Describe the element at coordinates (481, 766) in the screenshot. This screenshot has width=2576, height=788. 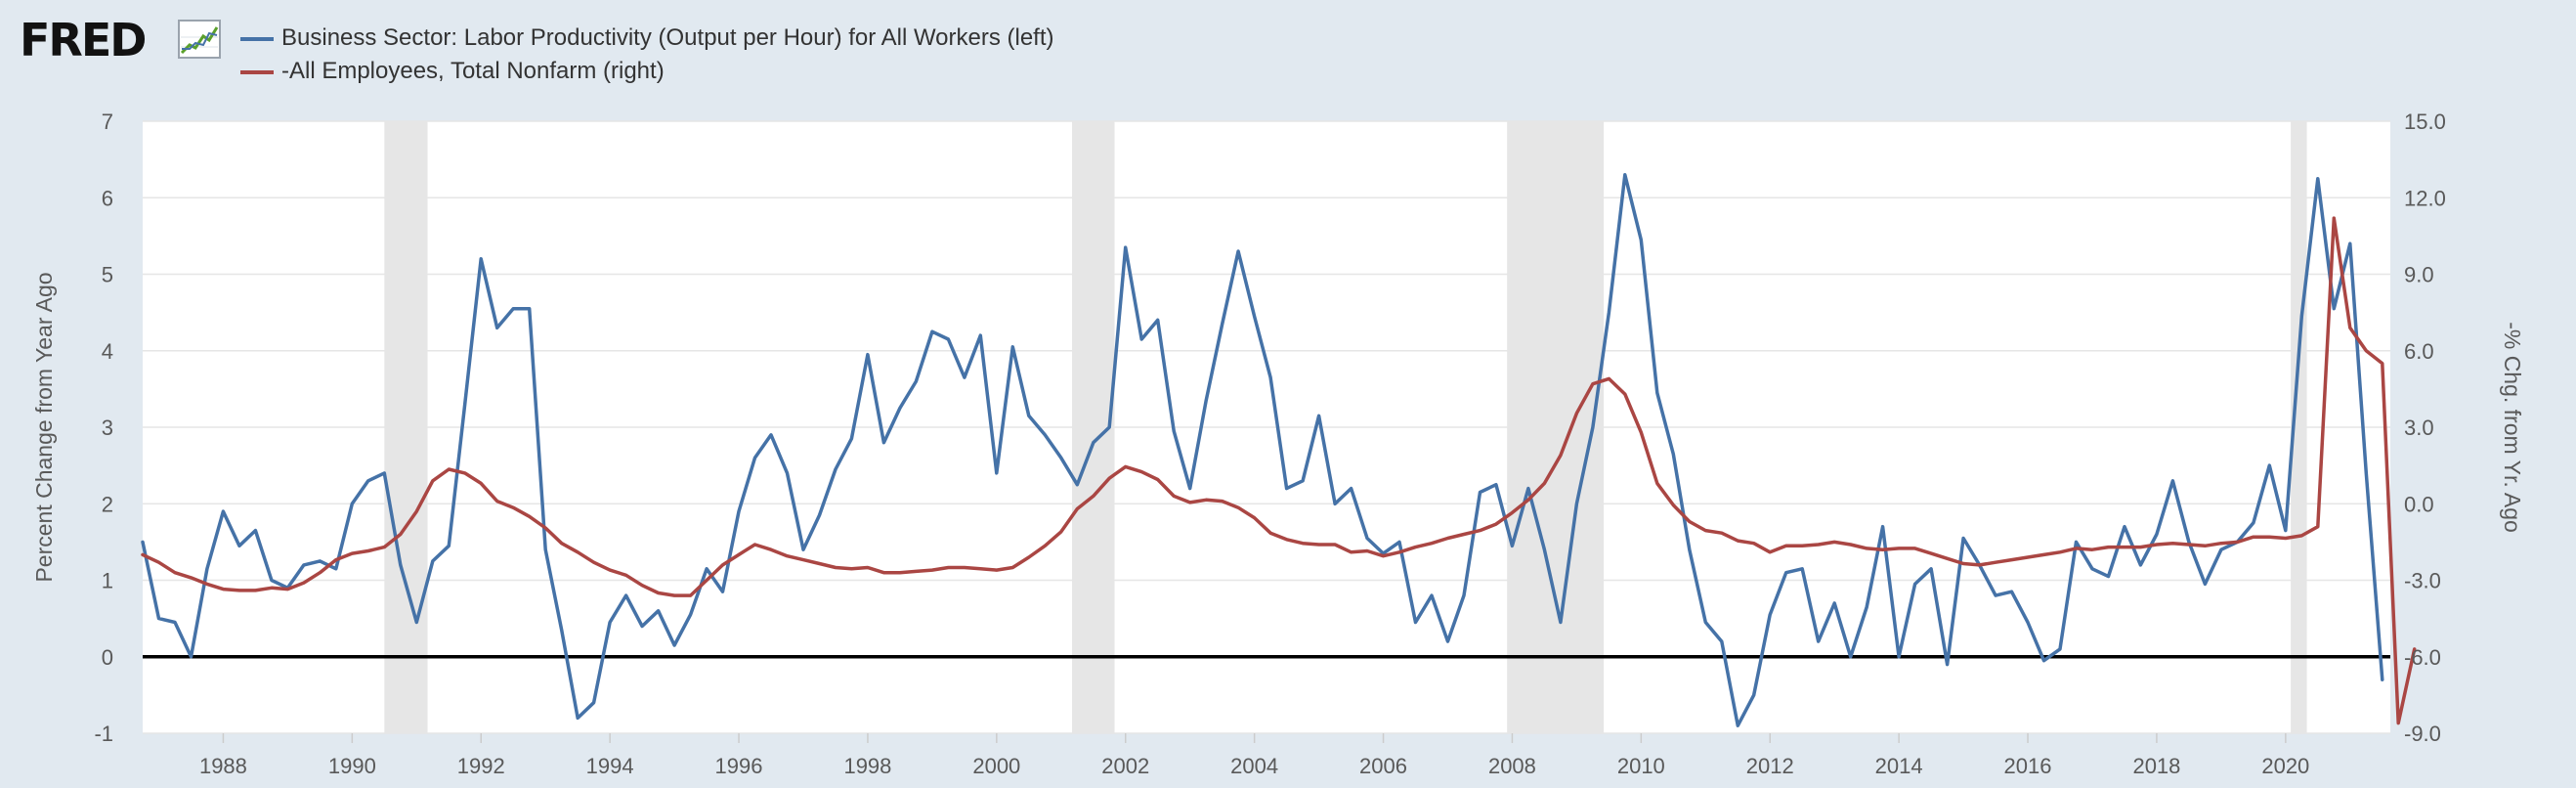
I see `x-tick-label: 1992` at that location.